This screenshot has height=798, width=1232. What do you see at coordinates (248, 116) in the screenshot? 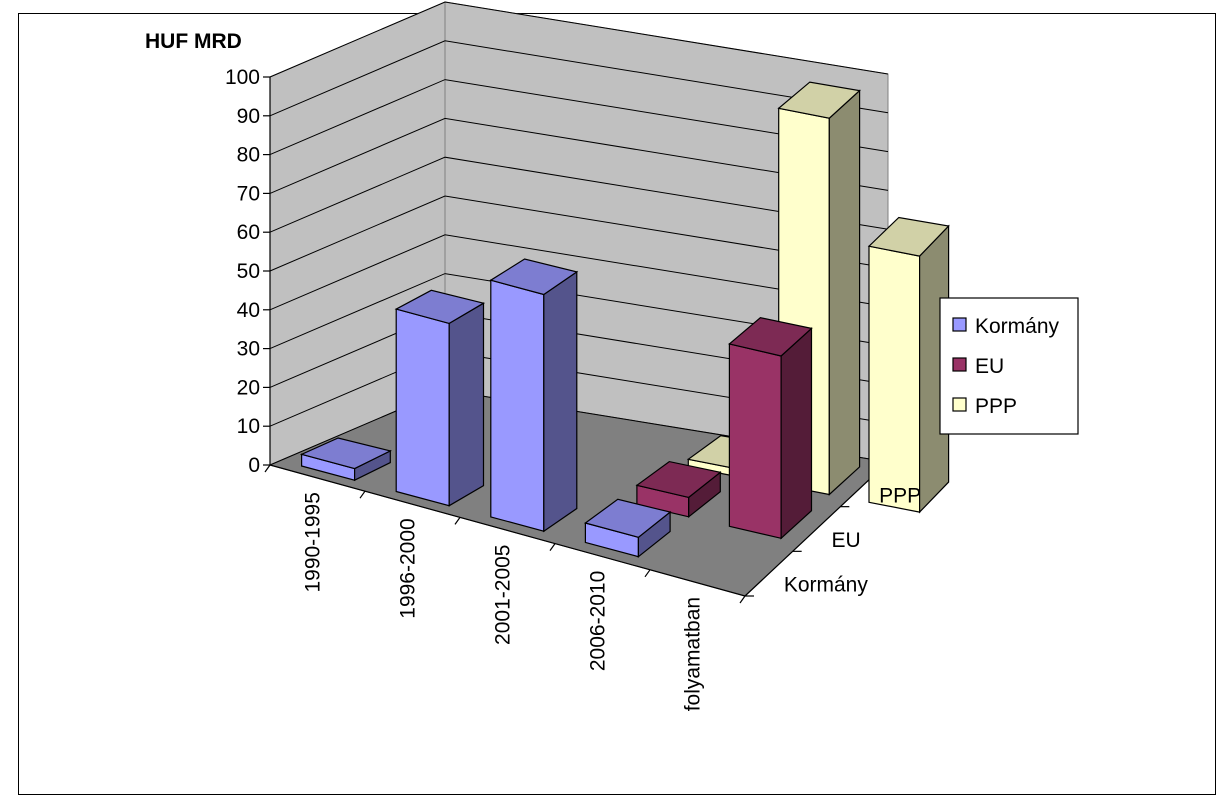
I see `y-tick-label: 90` at bounding box center [248, 116].